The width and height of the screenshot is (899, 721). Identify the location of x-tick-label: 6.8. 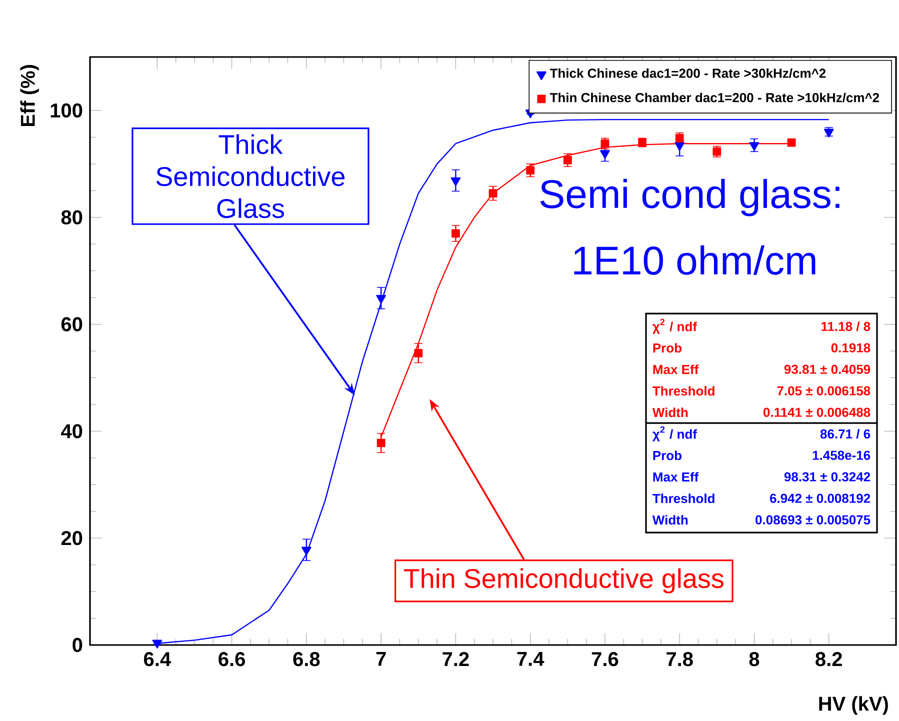
(306, 659).